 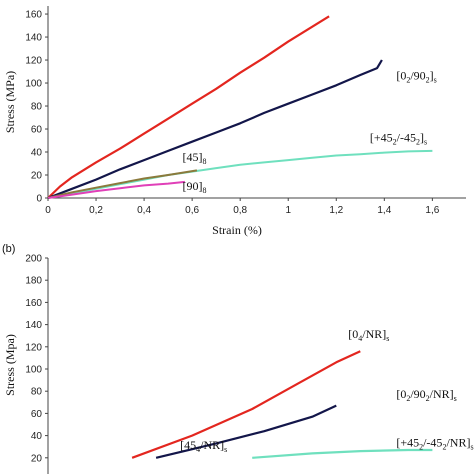 What do you see at coordinates (368, 335) in the screenshot?
I see `panel-b-annotation: [04​/NR]s​` at bounding box center [368, 335].